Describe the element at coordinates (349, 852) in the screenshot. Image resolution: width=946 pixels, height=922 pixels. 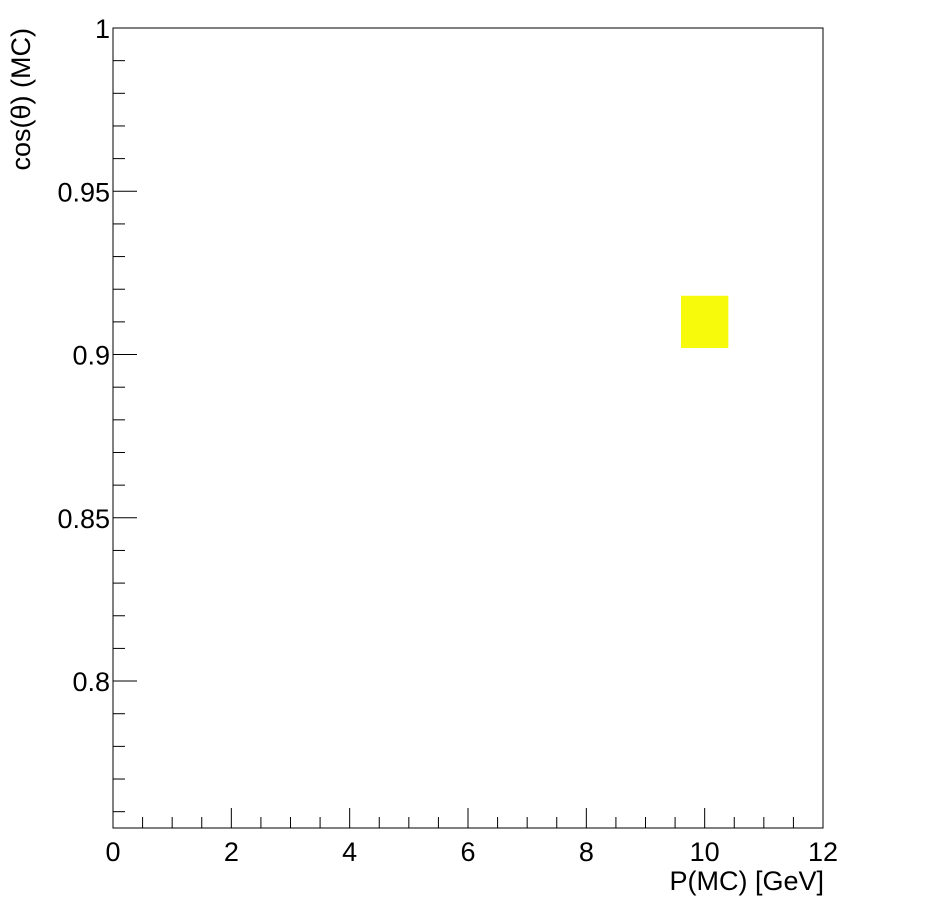
I see `x-tick-label: 4` at that location.